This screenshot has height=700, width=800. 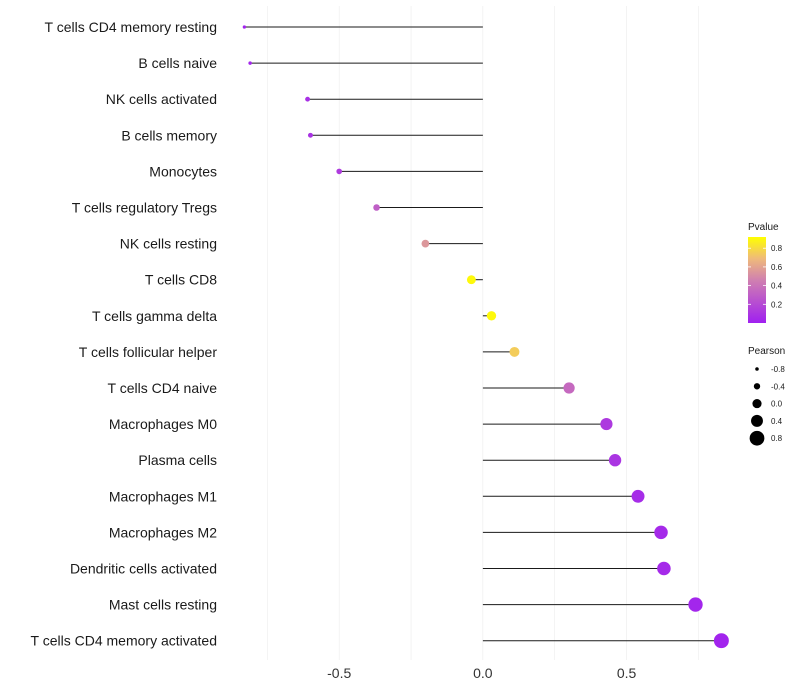 I want to click on category-label: T cells regulatory Tregs, so click(x=144, y=208).